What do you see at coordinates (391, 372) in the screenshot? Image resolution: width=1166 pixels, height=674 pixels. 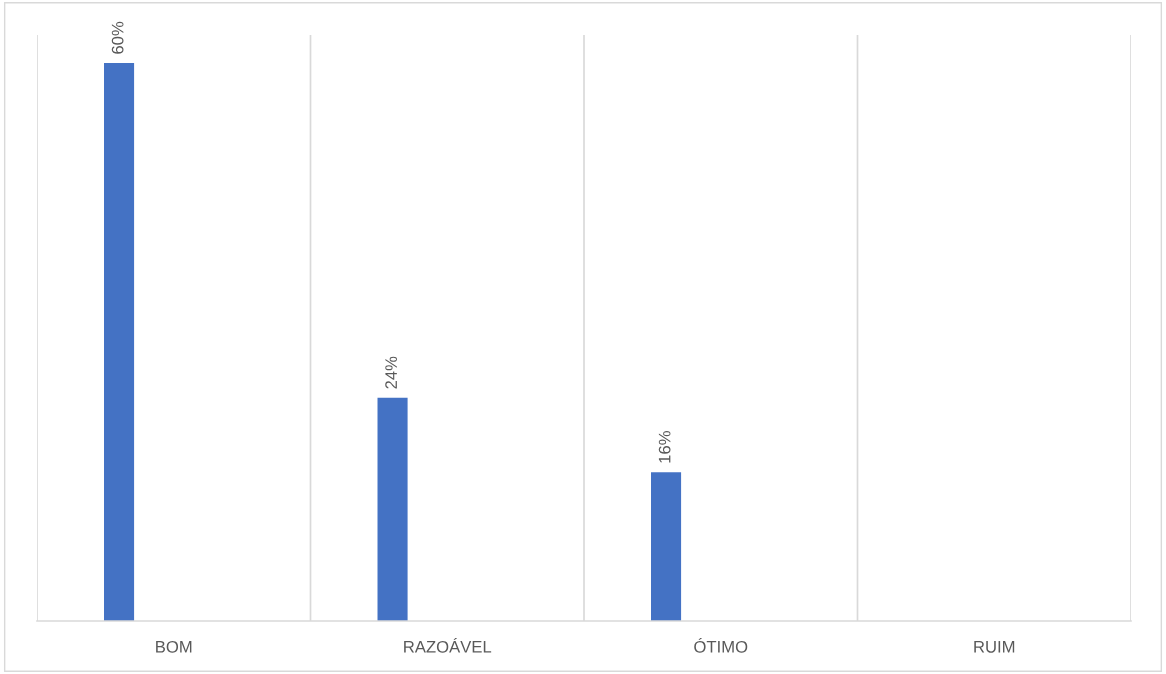 I see `data-label: 24%` at bounding box center [391, 372].